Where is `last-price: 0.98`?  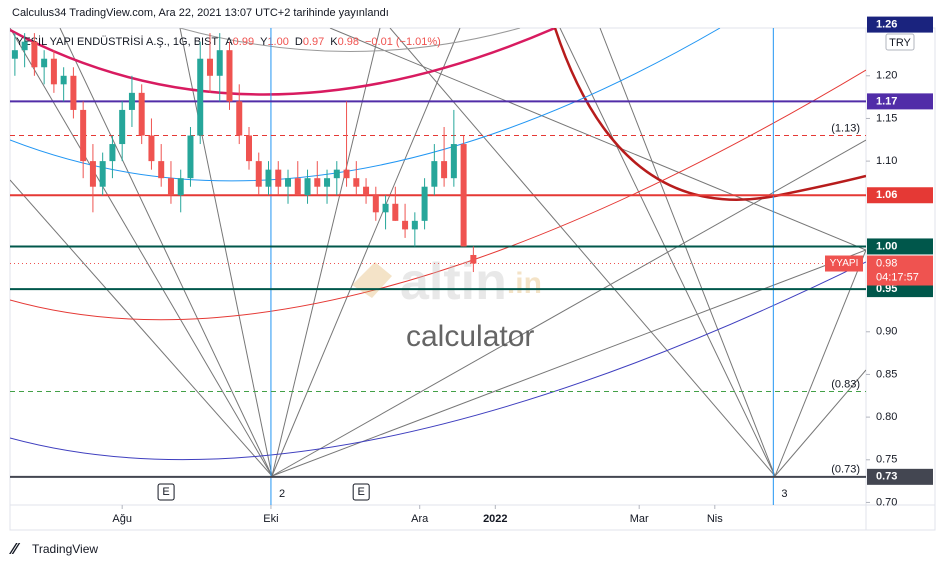
last-price: 0.98 is located at coordinates (886, 263).